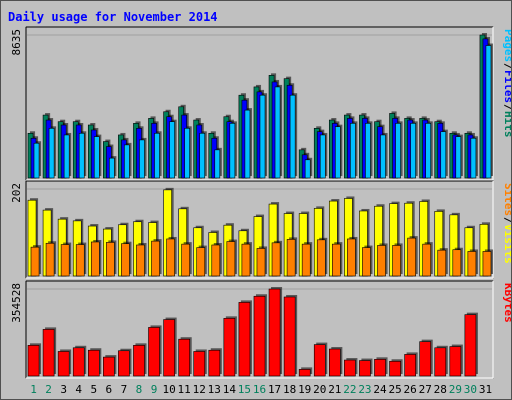 This screenshot has width=512, height=400. I want to click on legend-visits: Visits, so click(506, 244).